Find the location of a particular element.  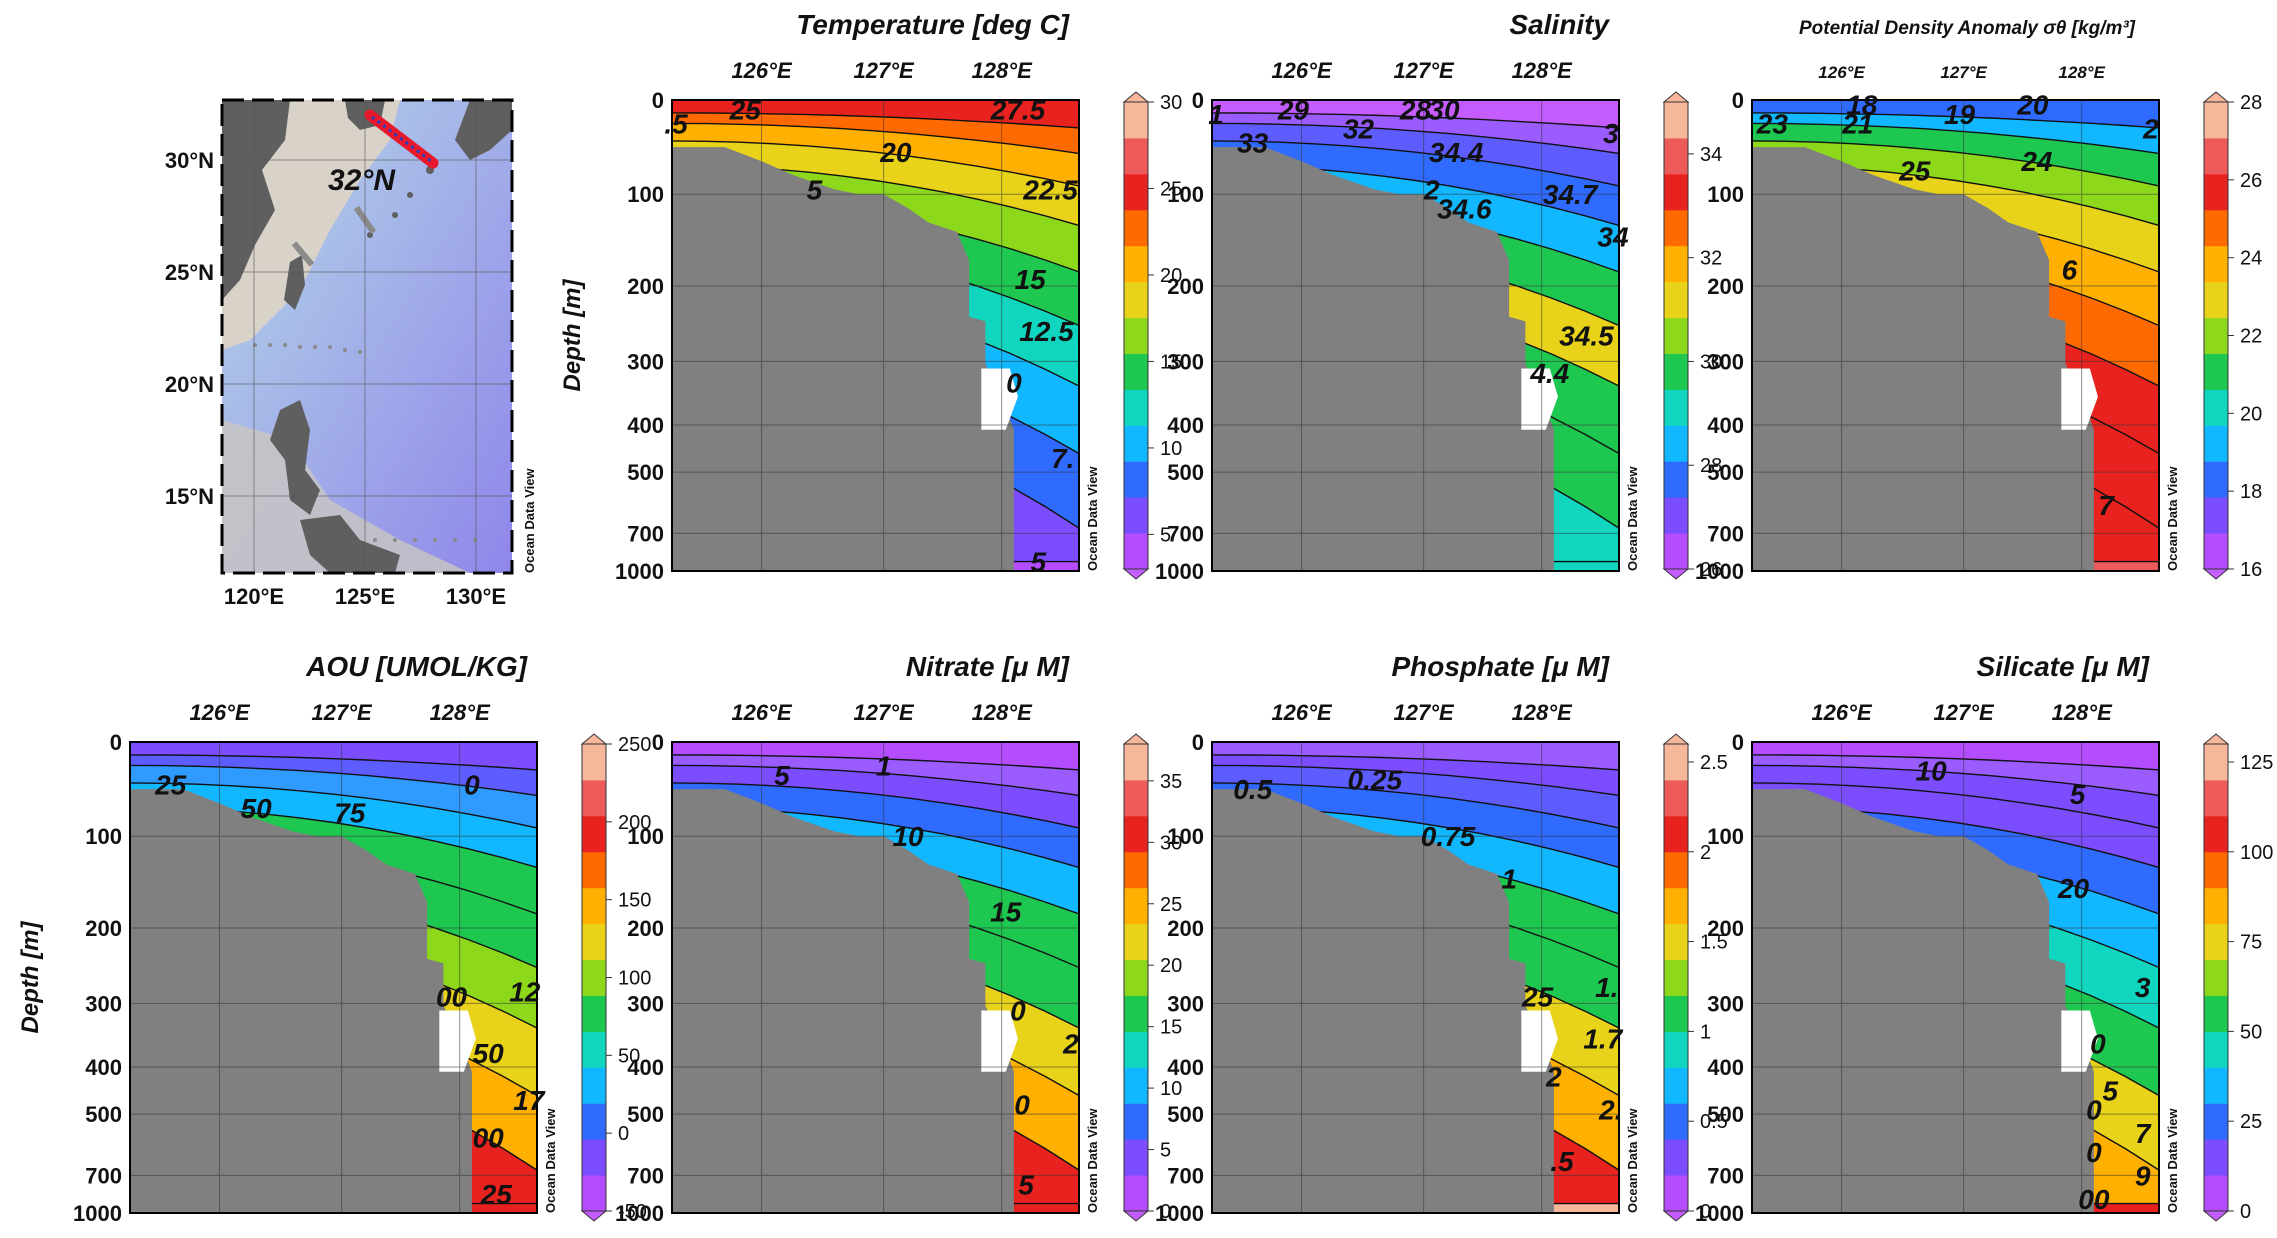

contour-label: 5 is located at coordinates (2110, 1091).